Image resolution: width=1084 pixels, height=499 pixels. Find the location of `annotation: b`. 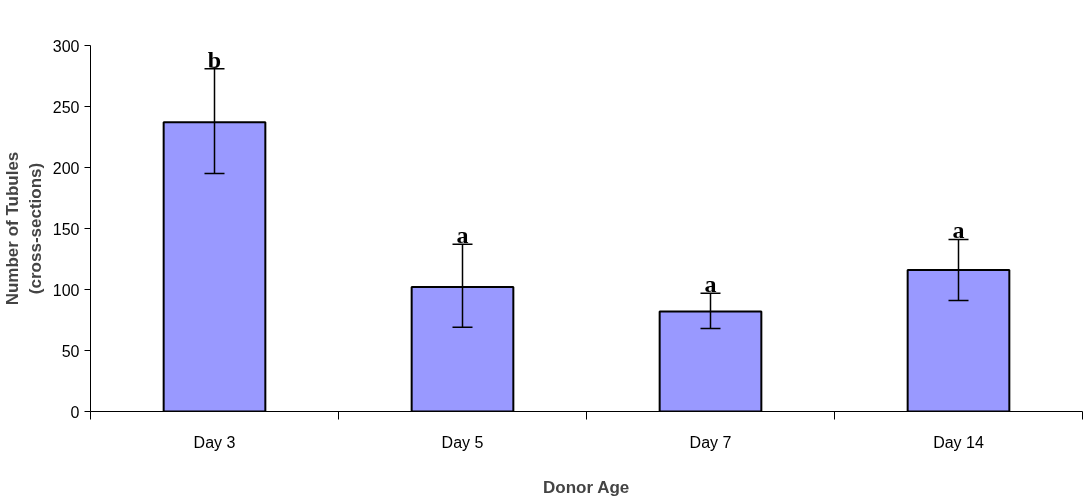

annotation: b is located at coordinates (214, 59).